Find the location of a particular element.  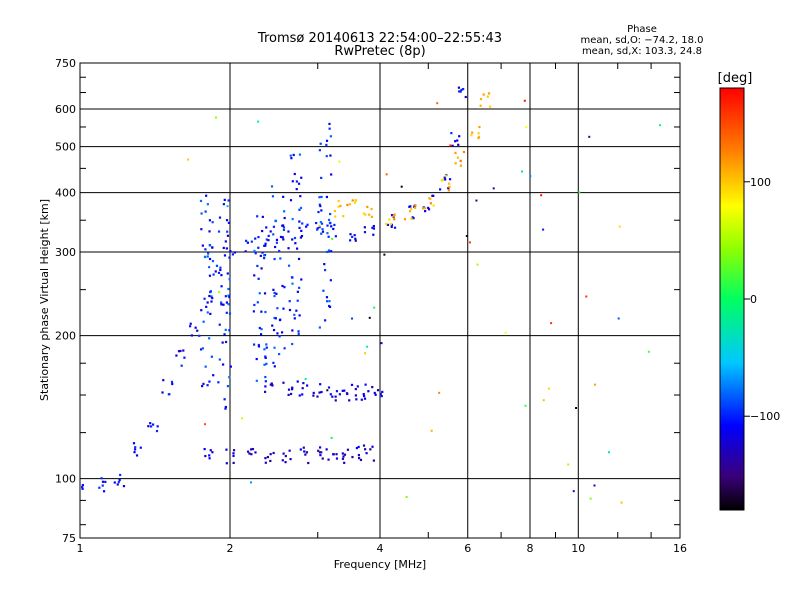

y-tick-label: 75 is located at coordinates (69, 538).